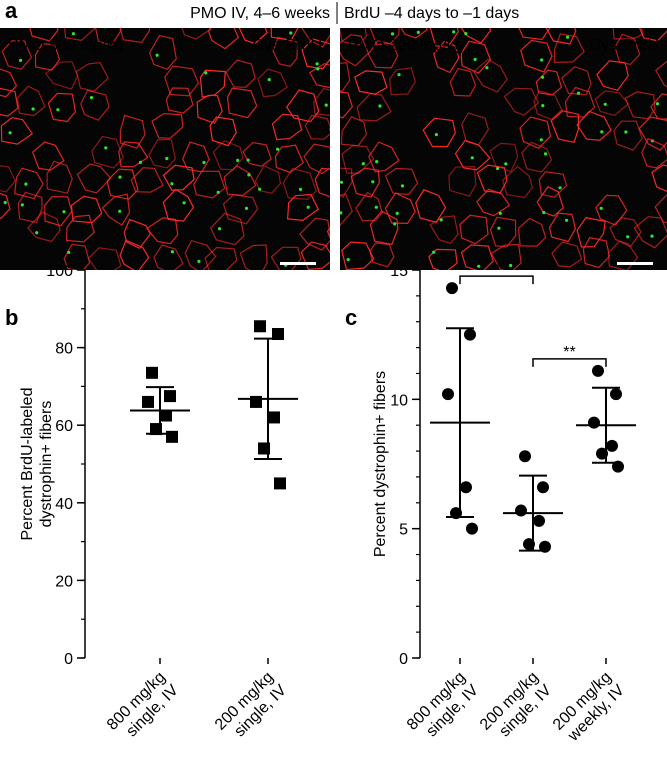 This screenshot has height=758, width=667. What do you see at coordinates (496, 280) in the screenshot?
I see `significance-bracket` at bounding box center [496, 280].